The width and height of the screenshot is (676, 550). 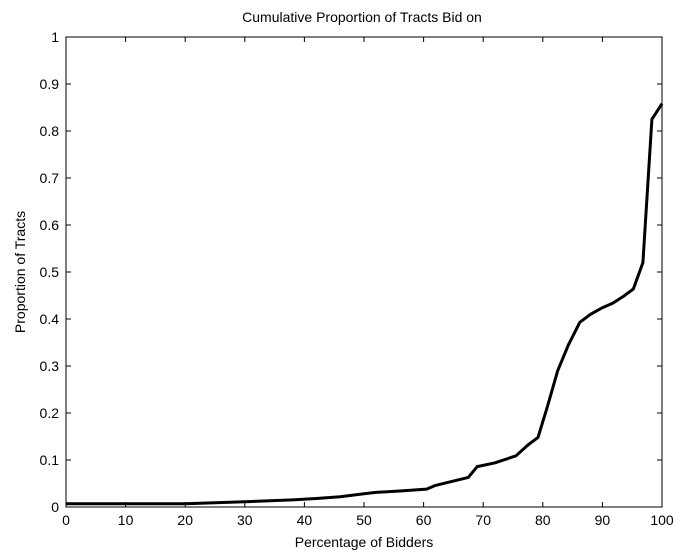 What do you see at coordinates (50, 460) in the screenshot?
I see `y-tick-label: 0.1` at bounding box center [50, 460].